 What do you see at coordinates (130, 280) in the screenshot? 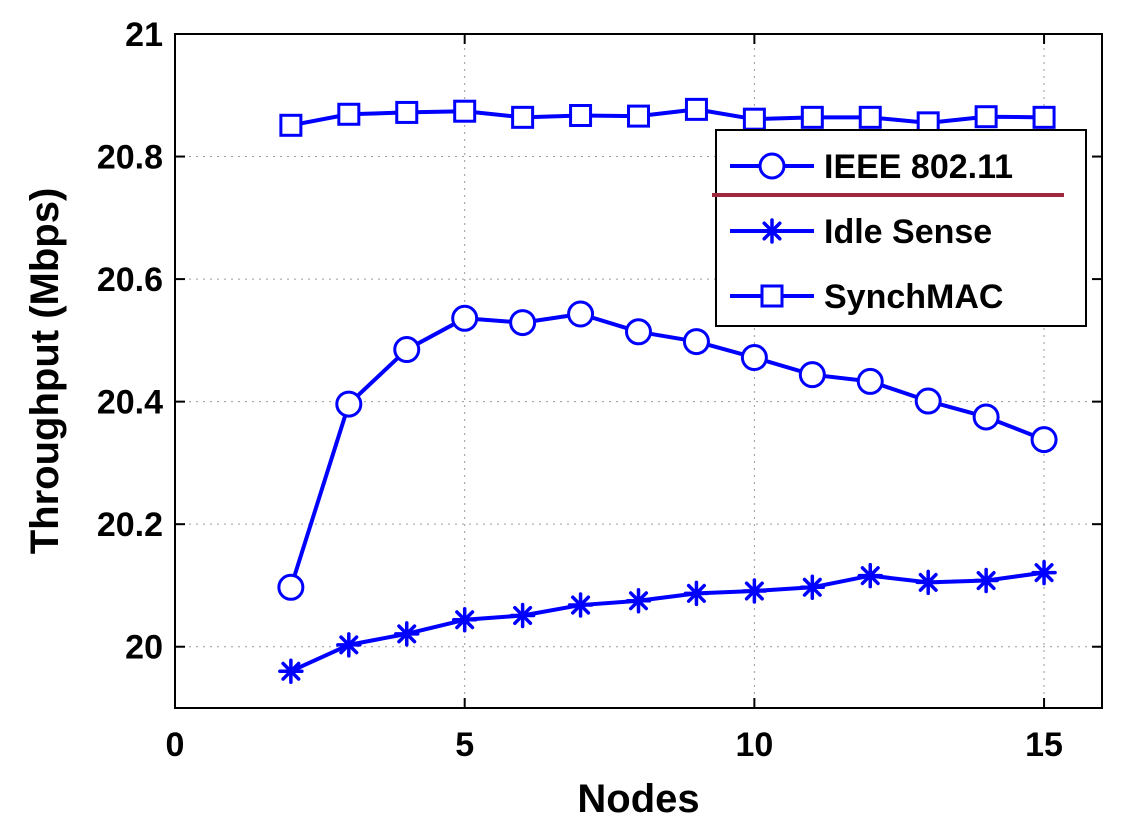
I see `y-tick-label: 20.6` at bounding box center [130, 280].